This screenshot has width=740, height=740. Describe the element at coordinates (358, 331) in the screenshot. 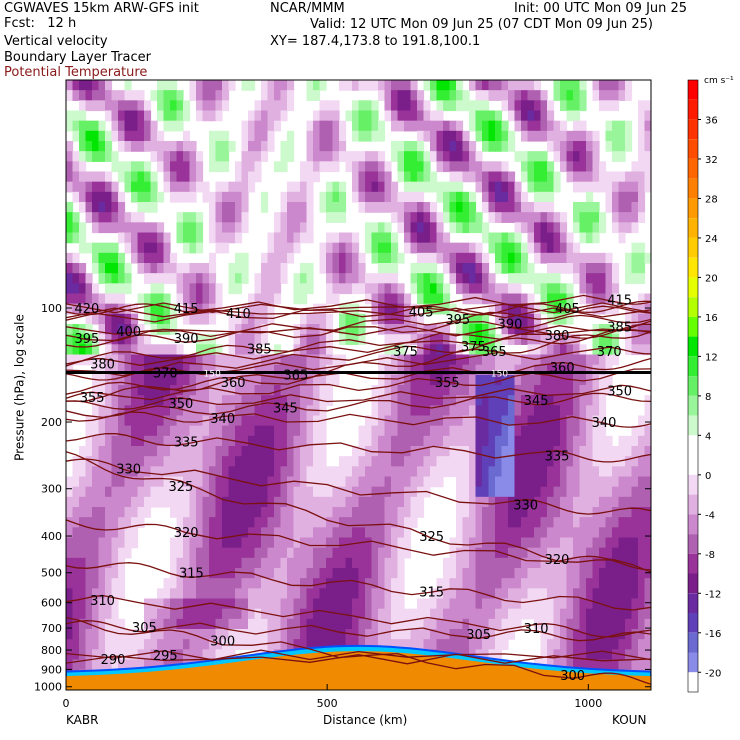

I see `theta-contour-line` at that location.